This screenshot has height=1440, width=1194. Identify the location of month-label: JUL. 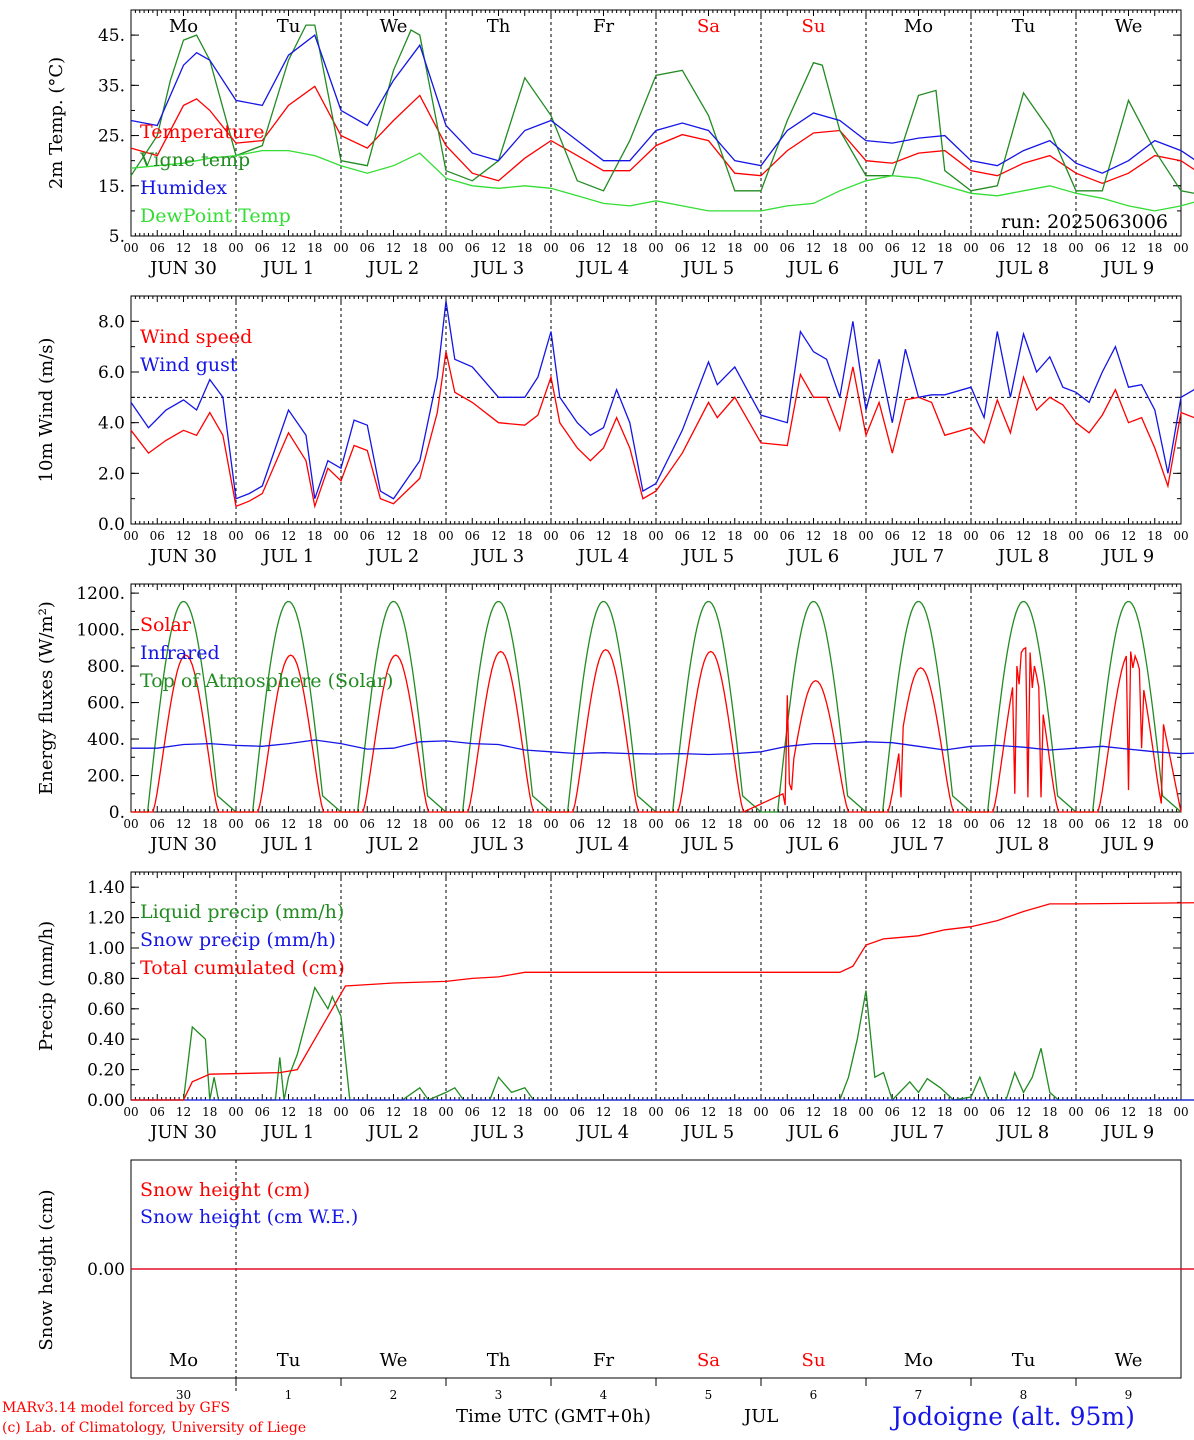
(761, 1416).